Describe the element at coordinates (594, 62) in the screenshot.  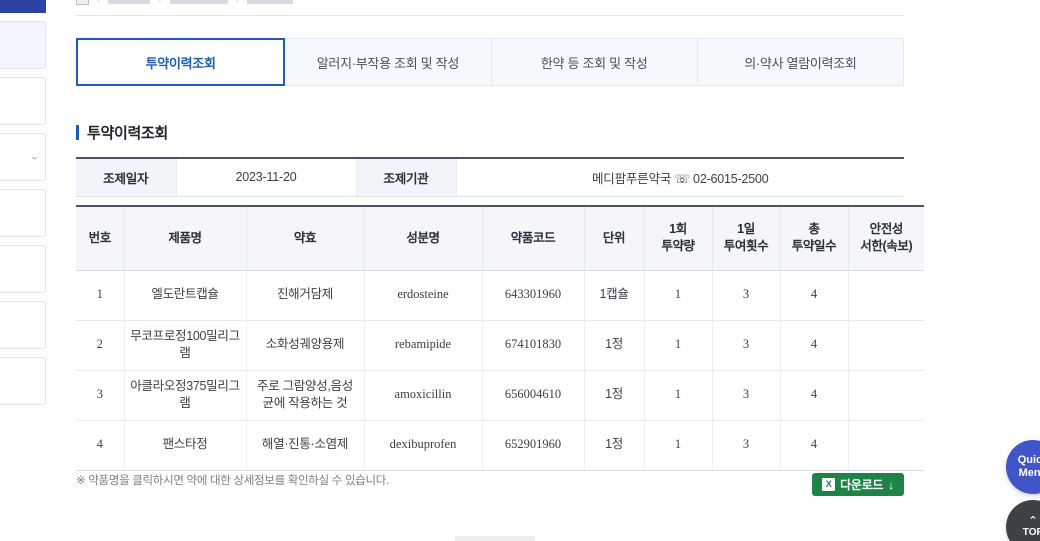
I see `tab-herbal-medicine: 한약 등 조회 및 작성` at that location.